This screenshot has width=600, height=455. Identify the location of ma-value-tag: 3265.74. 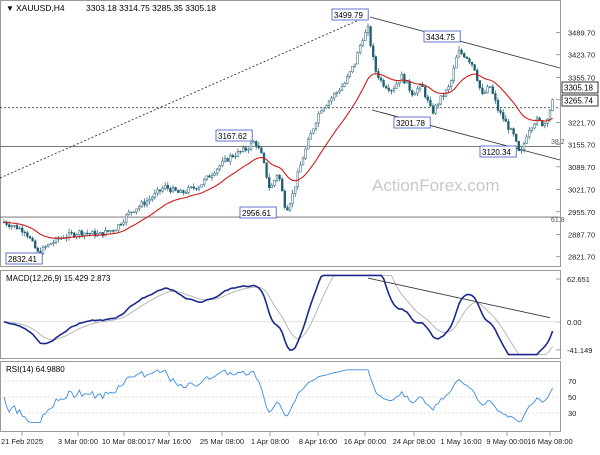
(580, 100).